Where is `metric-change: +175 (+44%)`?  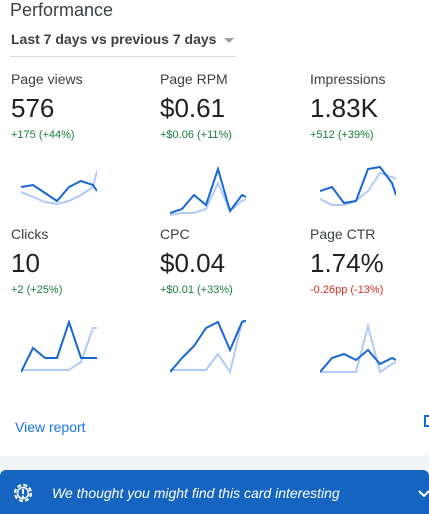 metric-change: +175 (+44%) is located at coordinates (43, 135).